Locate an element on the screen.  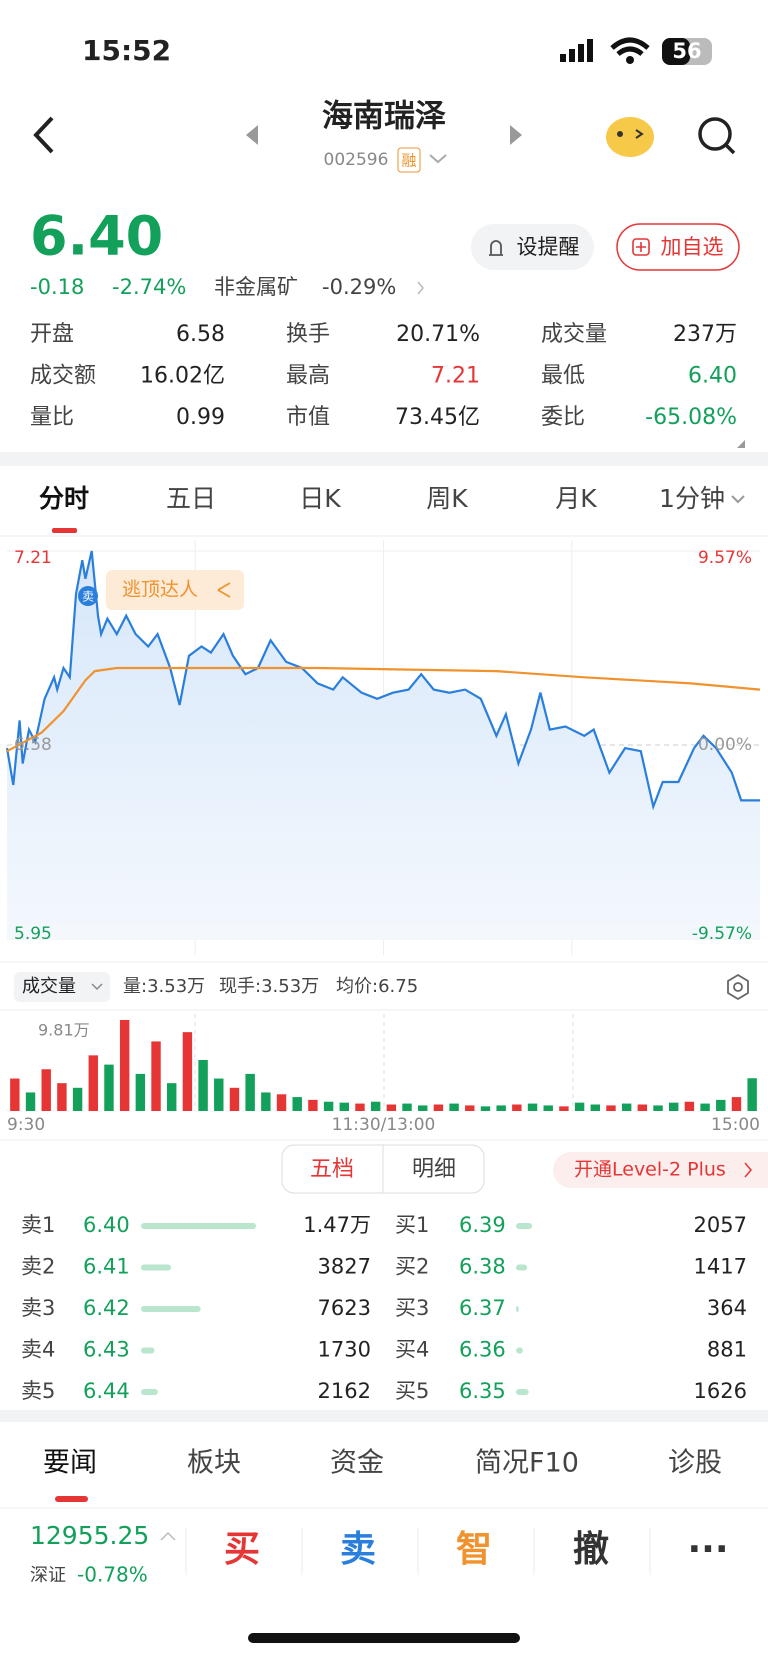
action-button: 智 is located at coordinates (474, 1549).